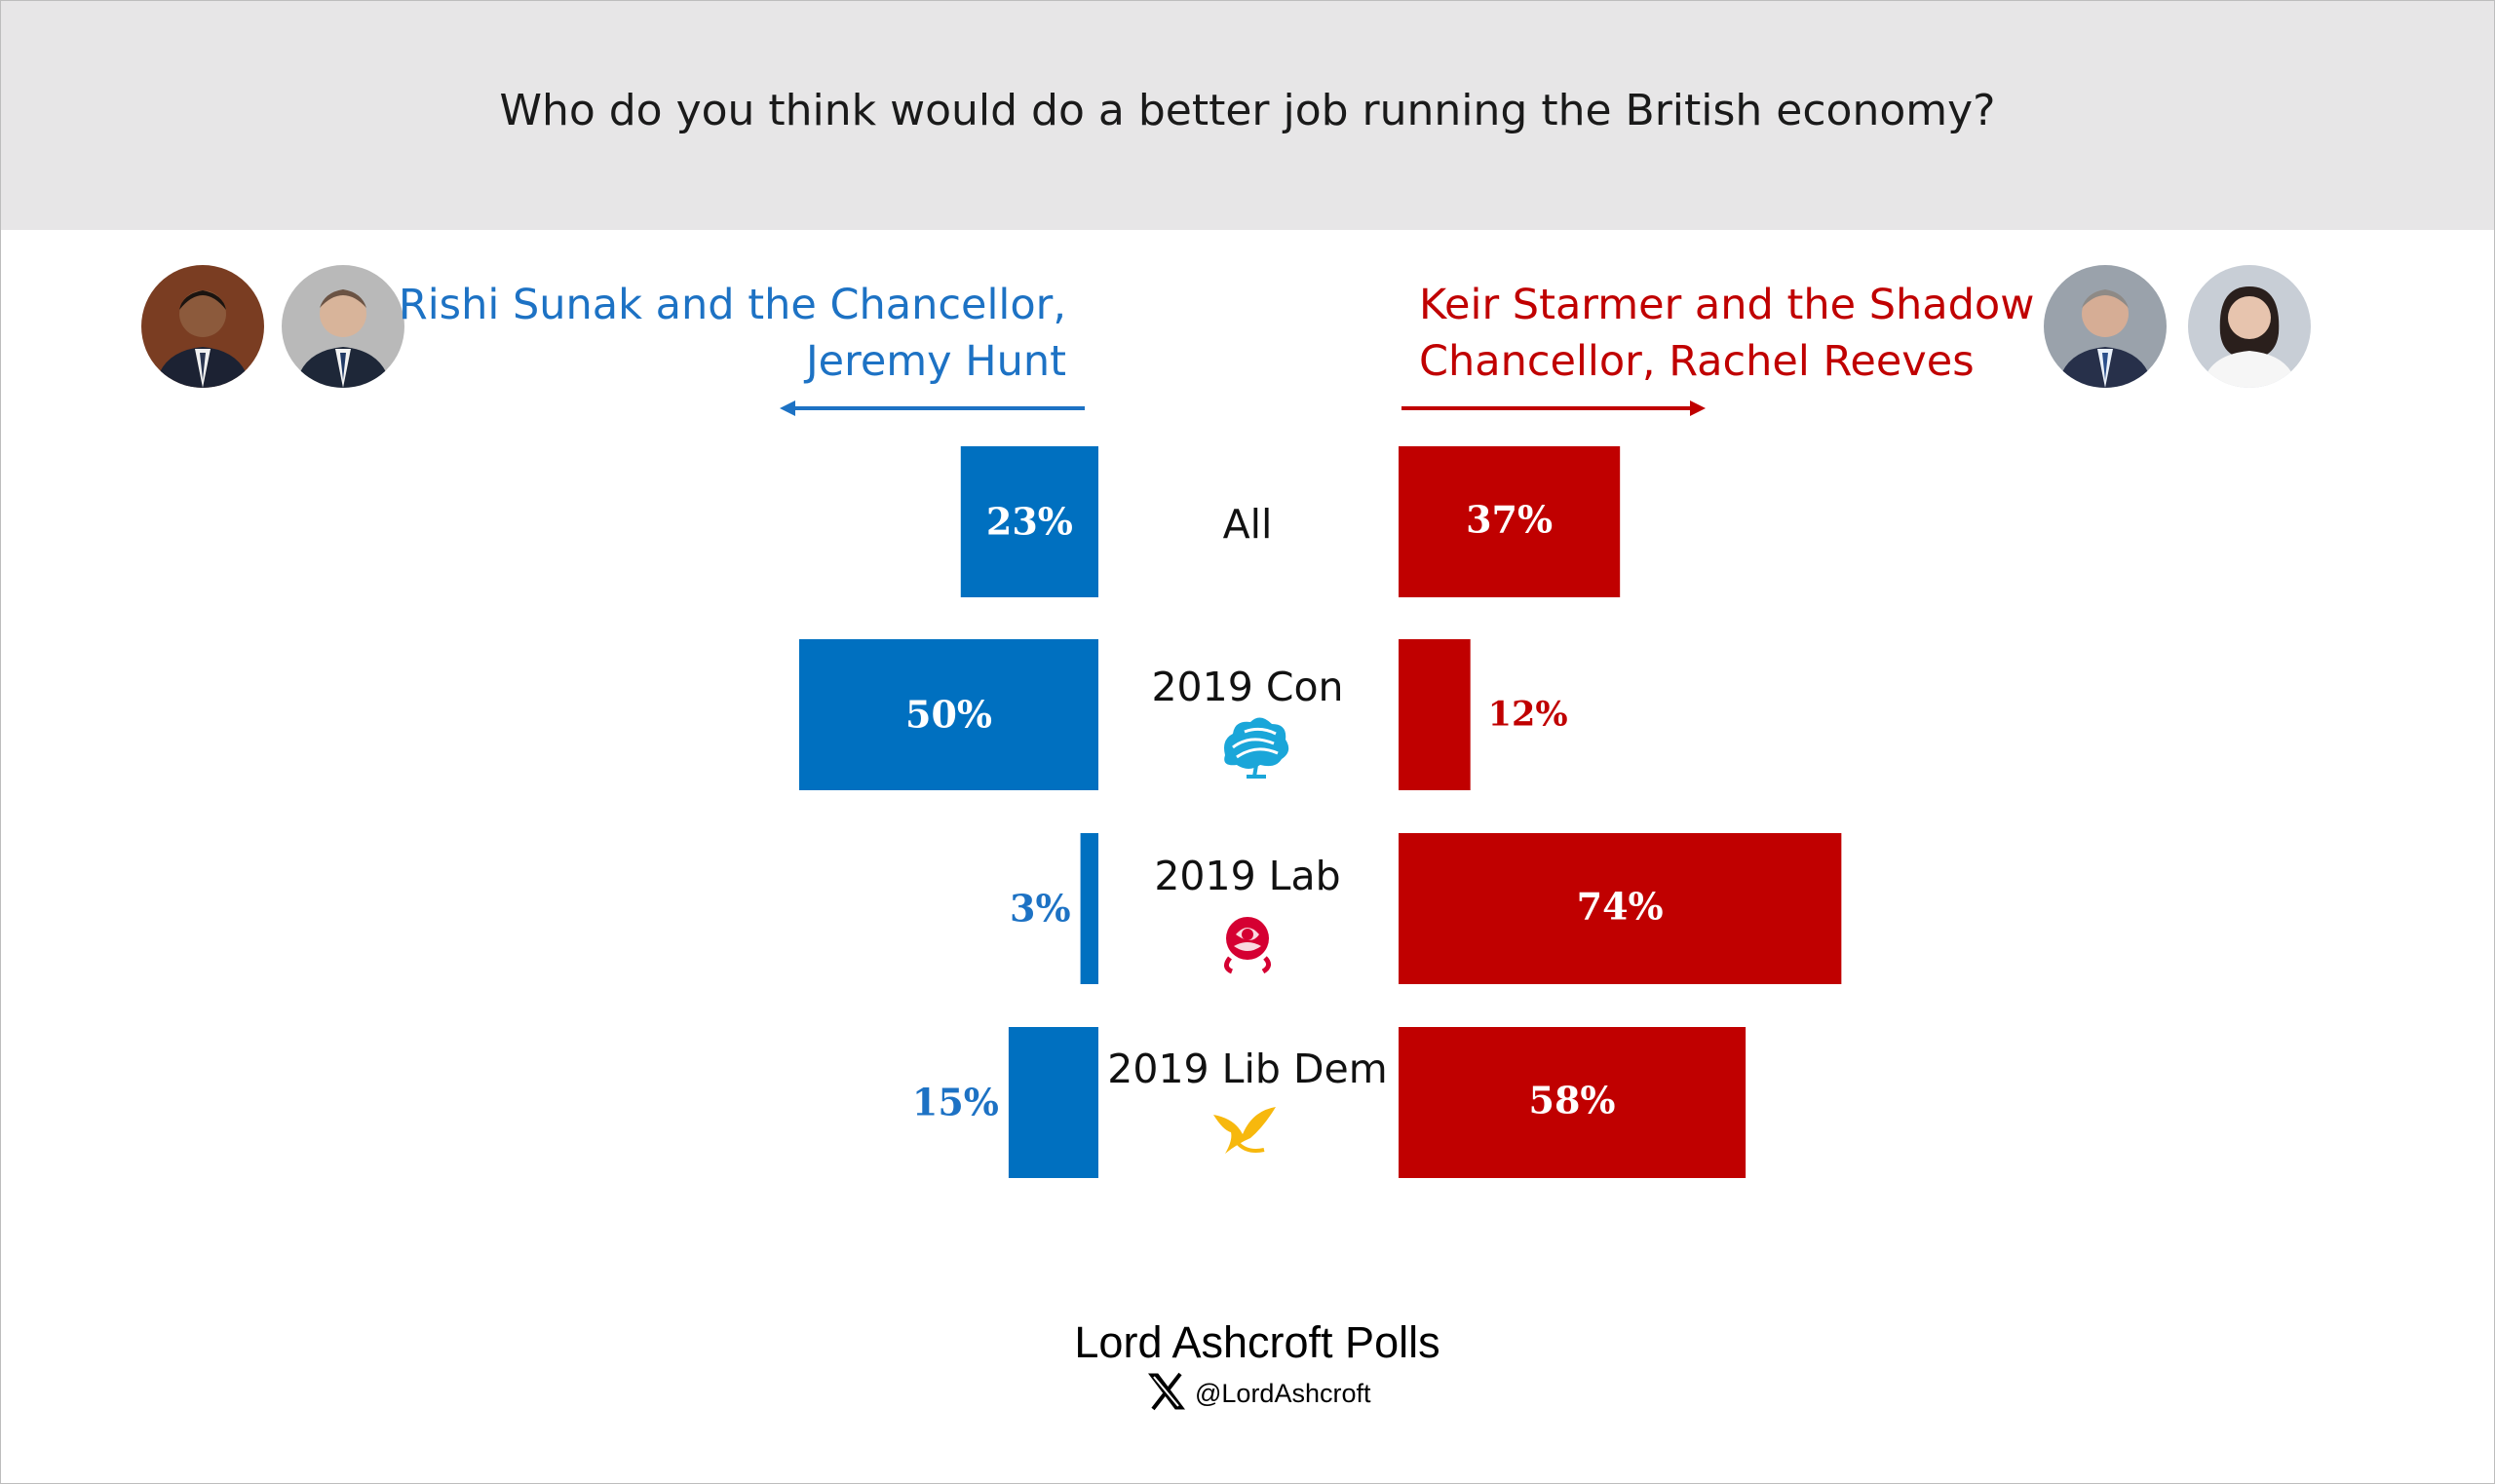 The image size is (2495, 1484). Describe the element at coordinates (1697, 361) in the screenshot. I see `right-label-line2: Chancellor, Rachel Reeves` at that location.